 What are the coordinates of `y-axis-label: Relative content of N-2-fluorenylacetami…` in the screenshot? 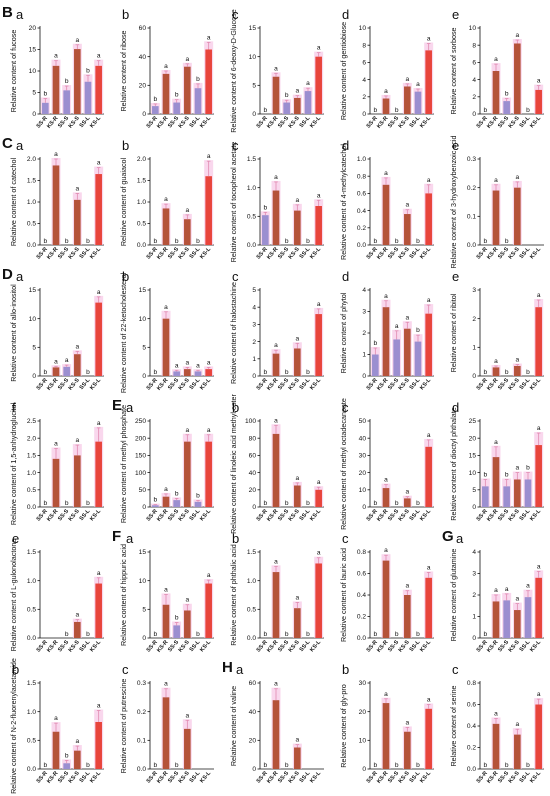 It's located at (13, 726).